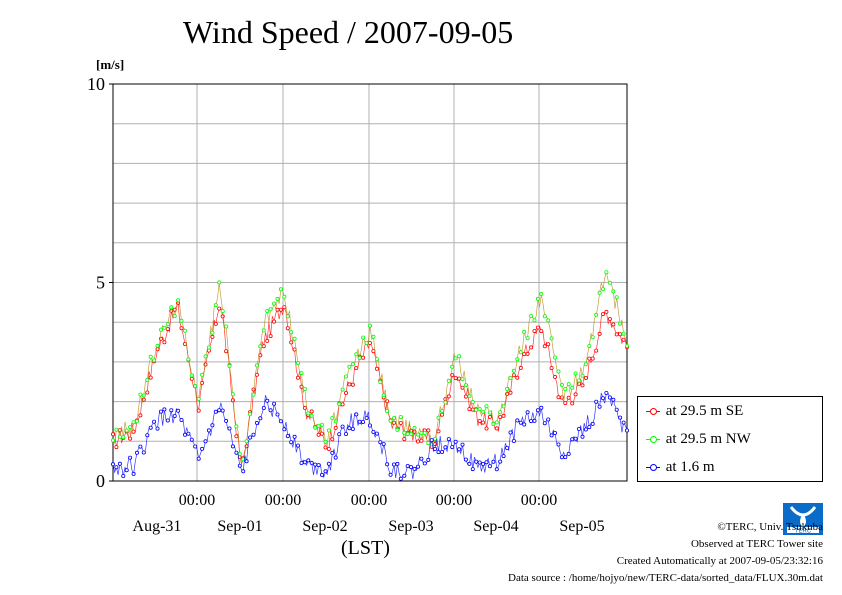 The height and width of the screenshot is (595, 842). Describe the element at coordinates (679, 467) in the screenshot. I see `legend-item-low: at 1.6 m` at that location.